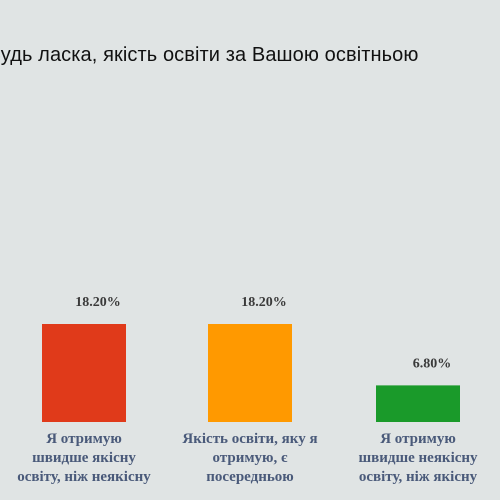  Describe the element at coordinates (250, 439) in the screenshot. I see `category-label-2-line-1: Якість освіти, яку я` at that location.